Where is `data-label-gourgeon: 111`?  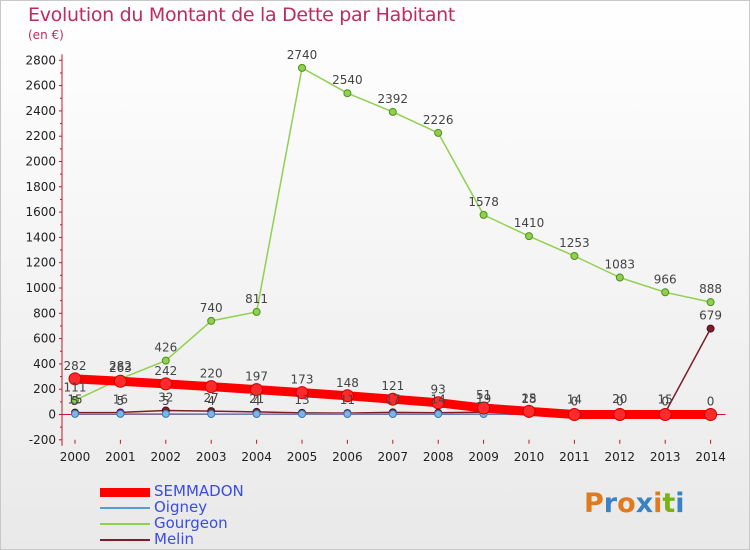
data-label-gourgeon: 111 is located at coordinates (75, 387).